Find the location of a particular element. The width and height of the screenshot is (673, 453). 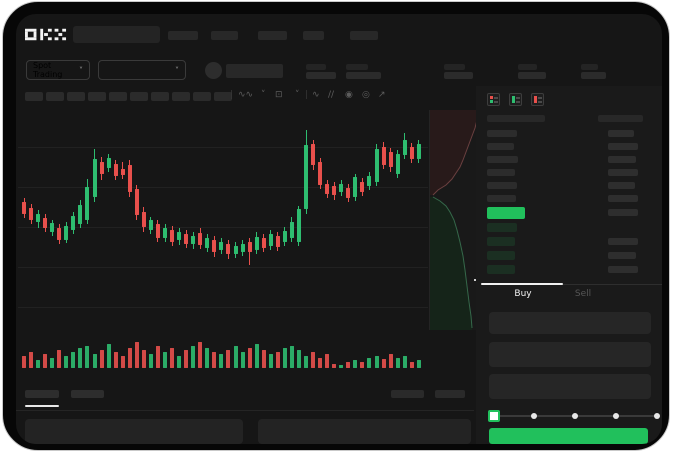

fullscreen-icon: ↗ is located at coordinates (382, 95).